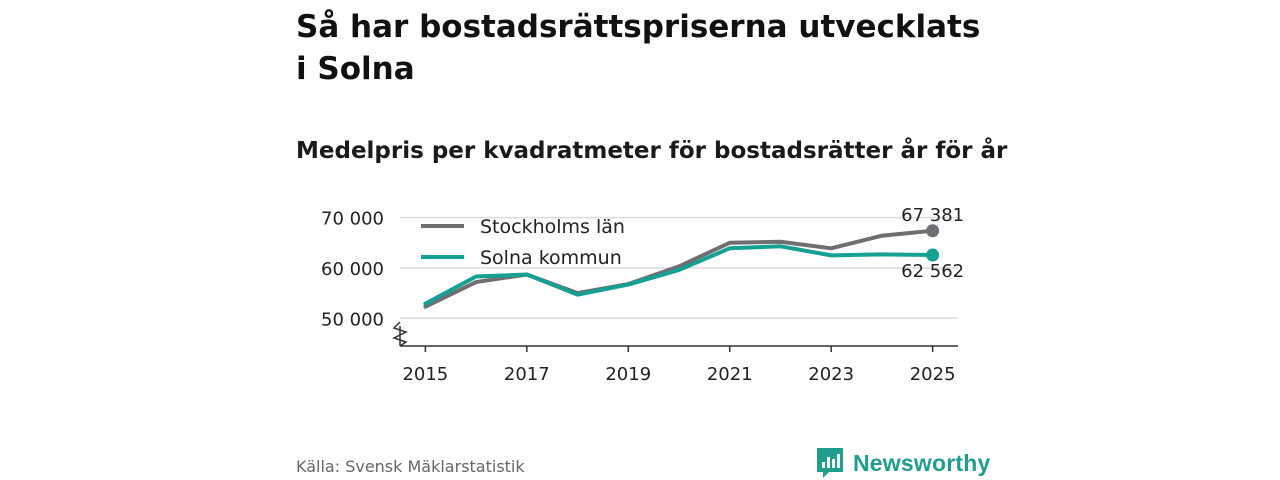 The image size is (1280, 480). Describe the element at coordinates (552, 227) in the screenshot. I see `legend-label: Stockholms län` at that location.